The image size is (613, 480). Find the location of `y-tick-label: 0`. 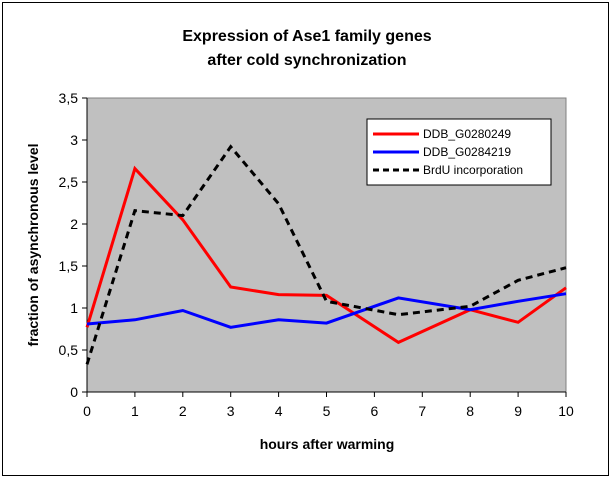

y-tick-label: 0 is located at coordinates (74, 392).